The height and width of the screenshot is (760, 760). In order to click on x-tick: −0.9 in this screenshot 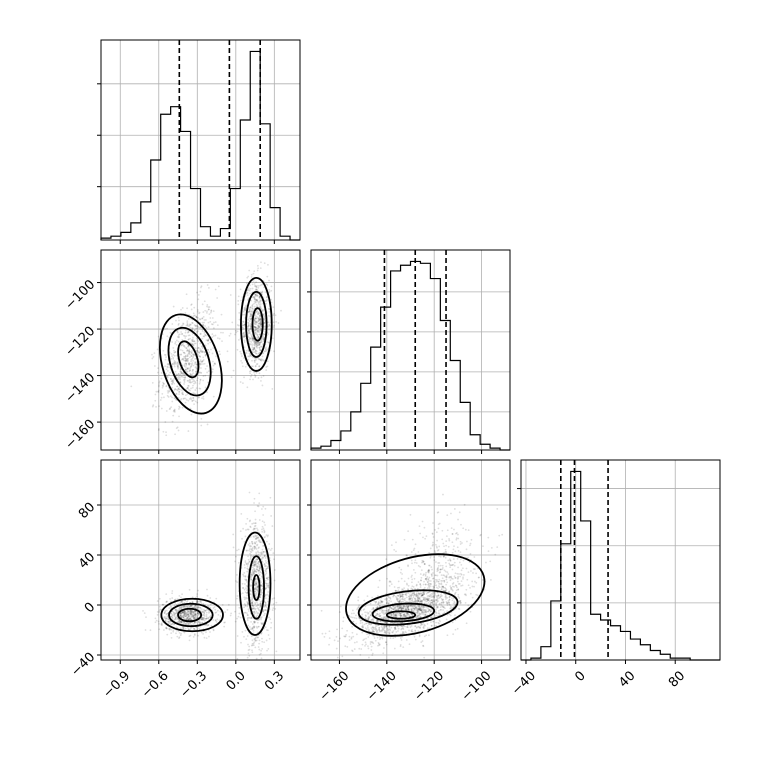, I will do `click(116, 680)`.